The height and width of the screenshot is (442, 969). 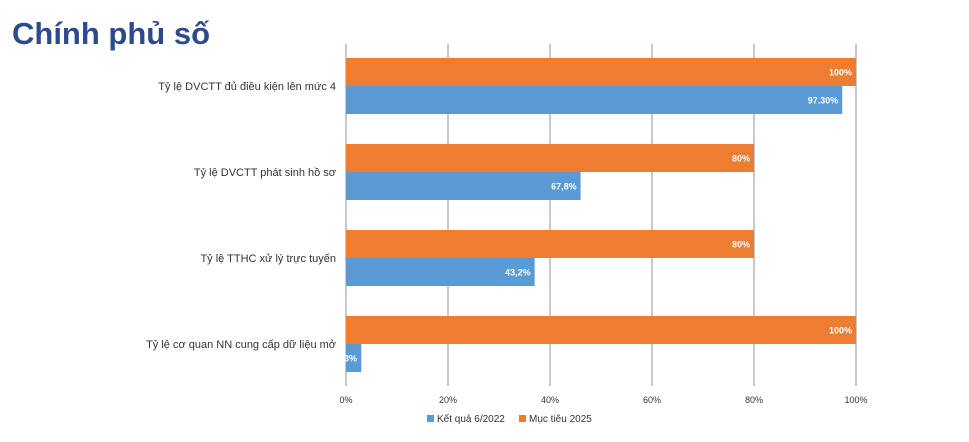 I want to click on x-tick-label: 20%, so click(x=448, y=400).